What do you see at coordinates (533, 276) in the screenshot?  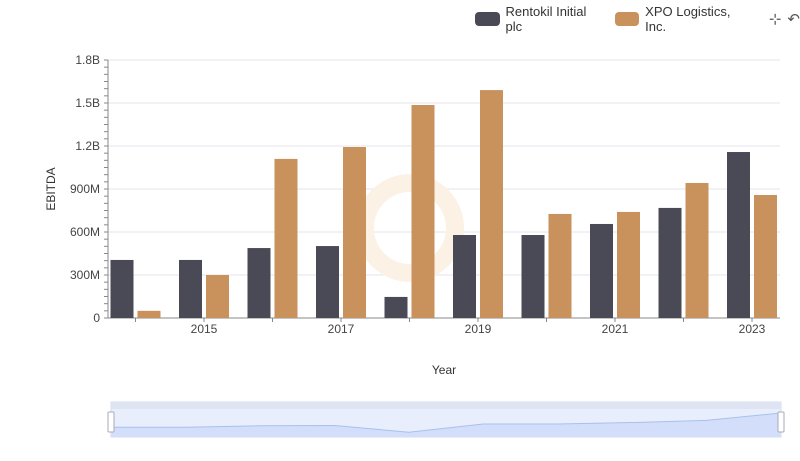 I see `bar-rentokil-2020` at bounding box center [533, 276].